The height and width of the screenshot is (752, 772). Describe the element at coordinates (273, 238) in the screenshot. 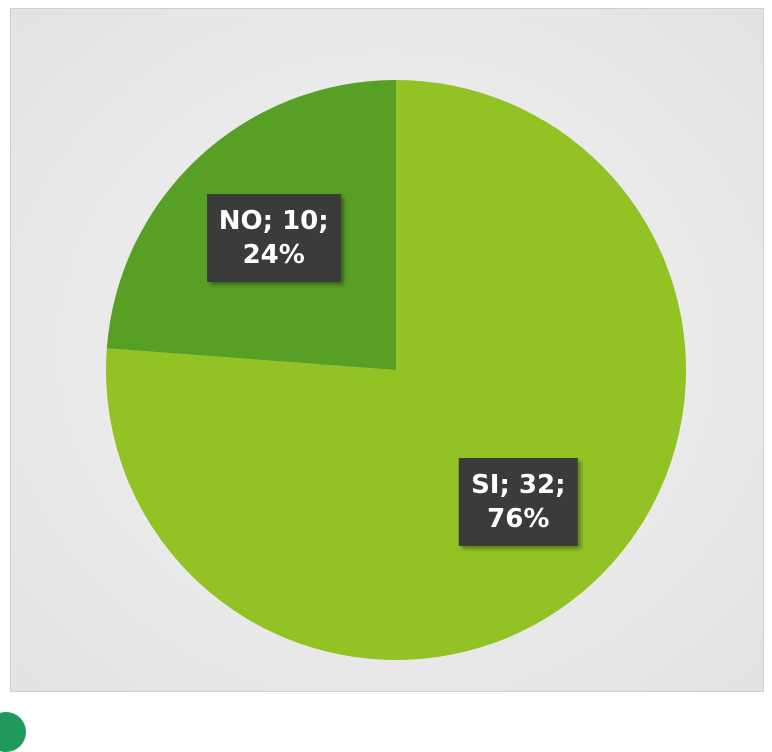

I see `data-label: NO; 10; 24%` at that location.